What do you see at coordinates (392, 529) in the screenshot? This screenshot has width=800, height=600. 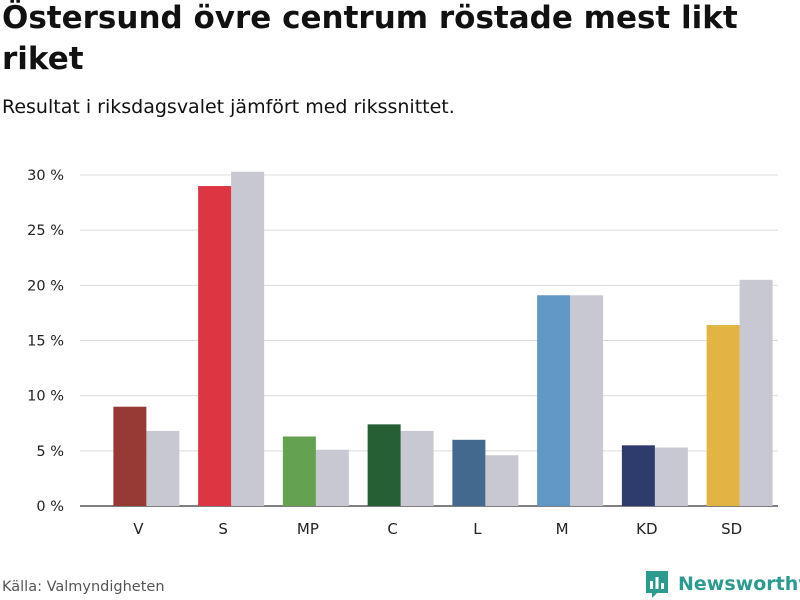 I see `x-tick-label: C` at bounding box center [392, 529].